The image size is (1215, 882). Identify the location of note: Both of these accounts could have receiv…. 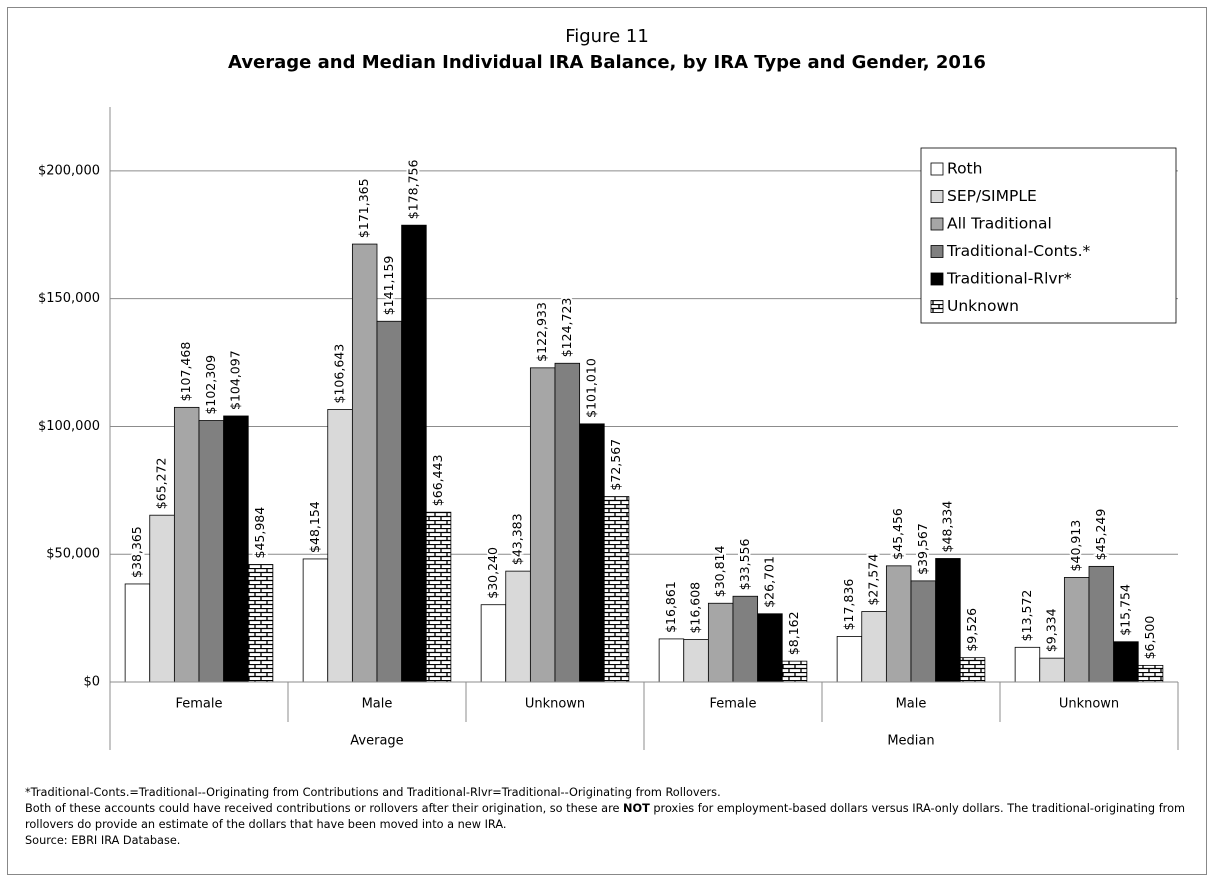
(607, 817).